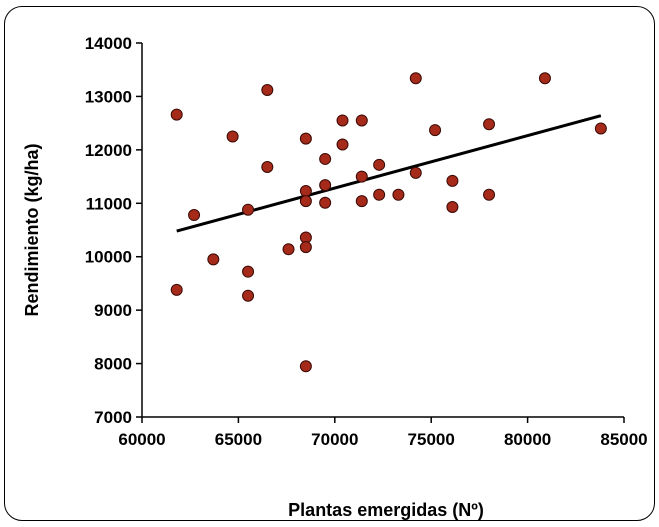  I want to click on x-tick-label: 80000, so click(527, 439).